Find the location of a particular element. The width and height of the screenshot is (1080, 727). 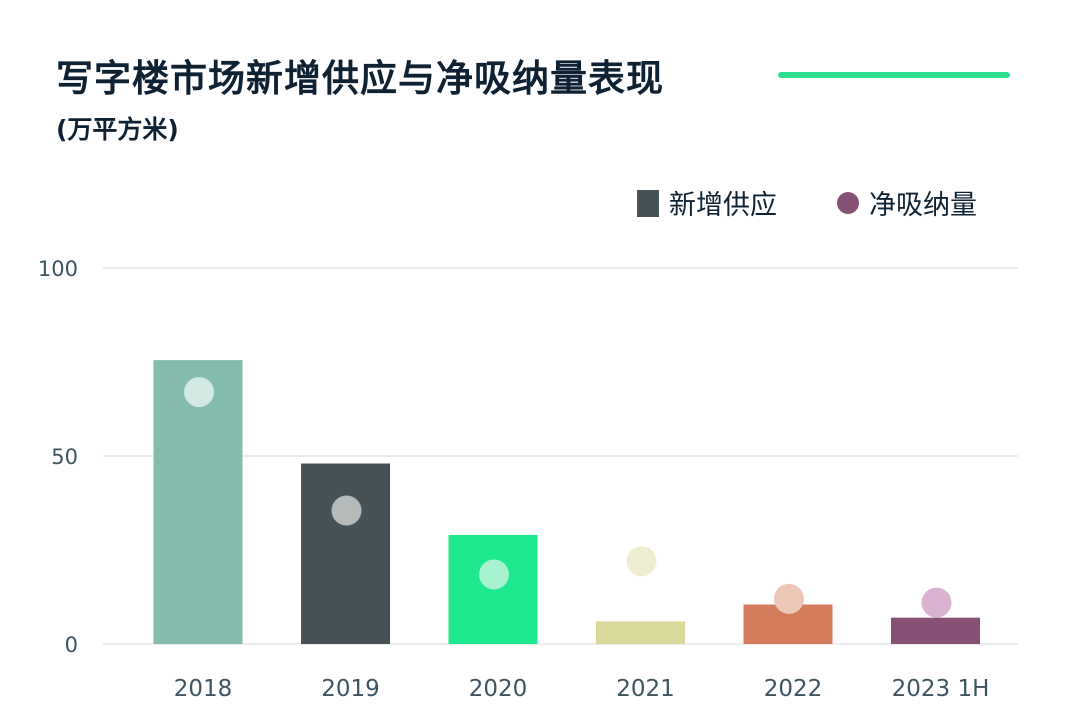

title-accent-line is located at coordinates (894, 75).